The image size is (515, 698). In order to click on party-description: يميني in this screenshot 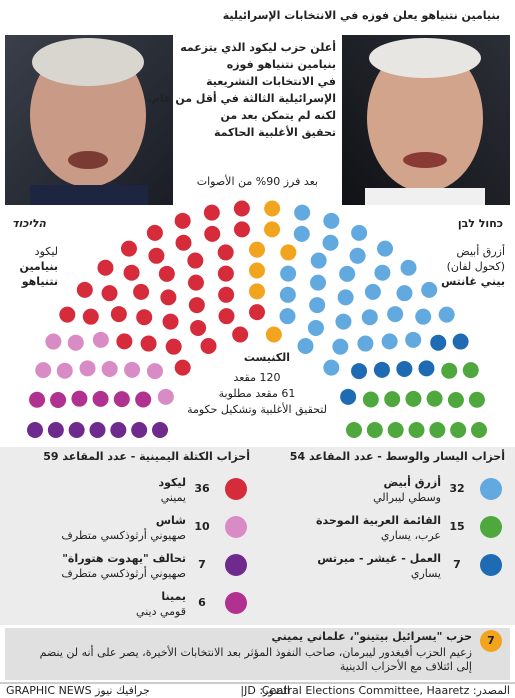, I will do `click(173, 497)`.